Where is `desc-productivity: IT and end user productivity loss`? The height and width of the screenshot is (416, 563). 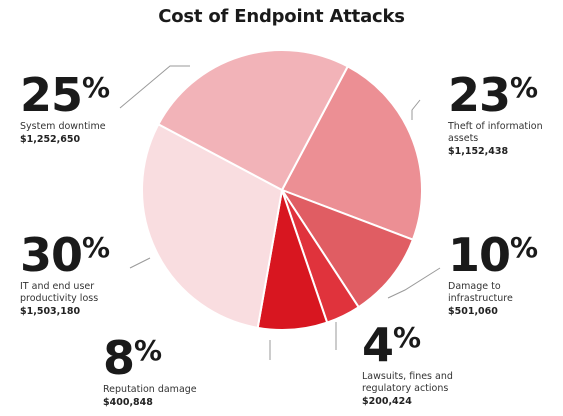
desc-productivity: IT and end user productivity loss is located at coordinates (59, 292).